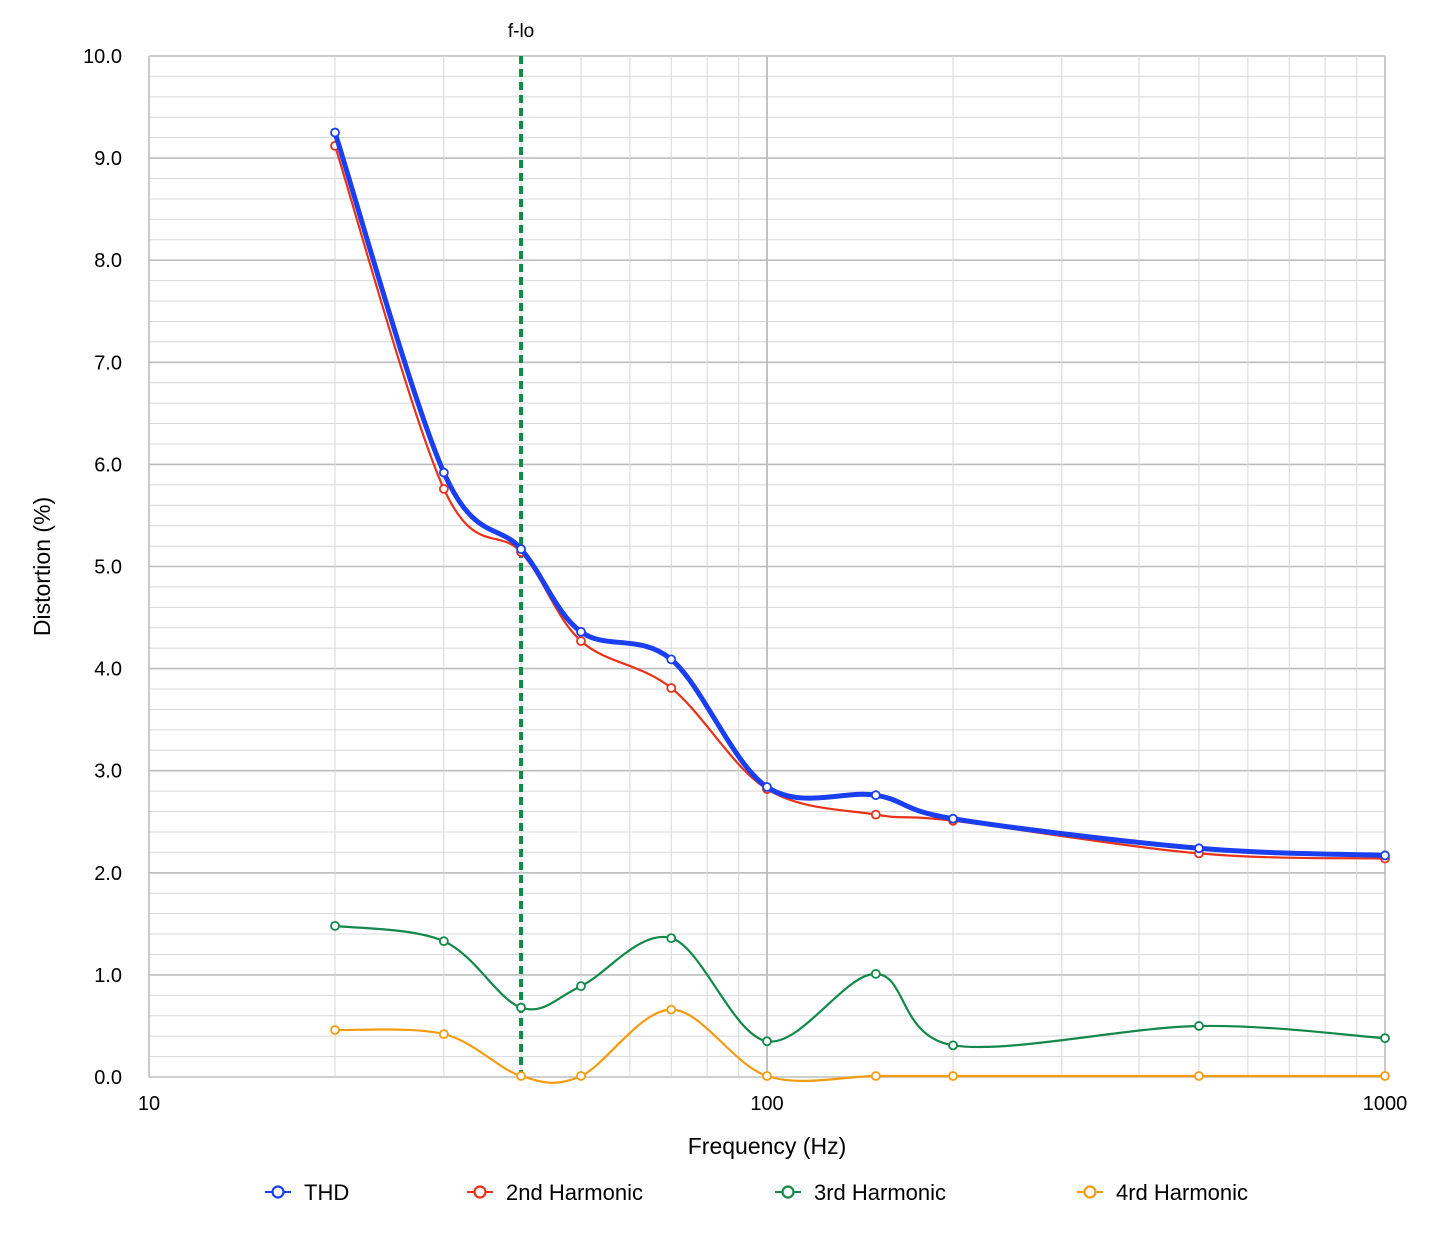 This screenshot has height=1250, width=1440. What do you see at coordinates (326, 1192) in the screenshot?
I see `legend-label: THD` at bounding box center [326, 1192].